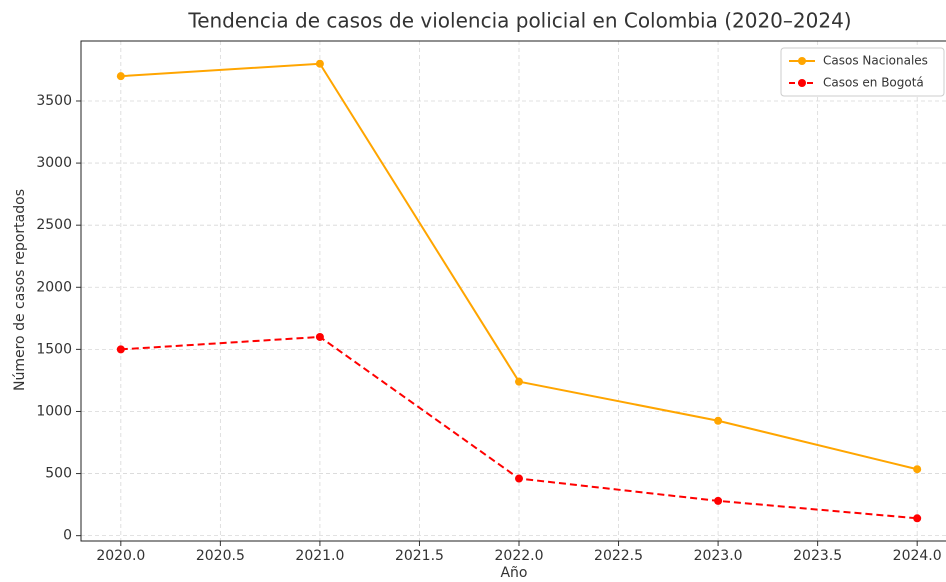 Image resolution: width=946 pixels, height=582 pixels. What do you see at coordinates (54, 411) in the screenshot?
I see `y-tick-label: 1000` at bounding box center [54, 411].